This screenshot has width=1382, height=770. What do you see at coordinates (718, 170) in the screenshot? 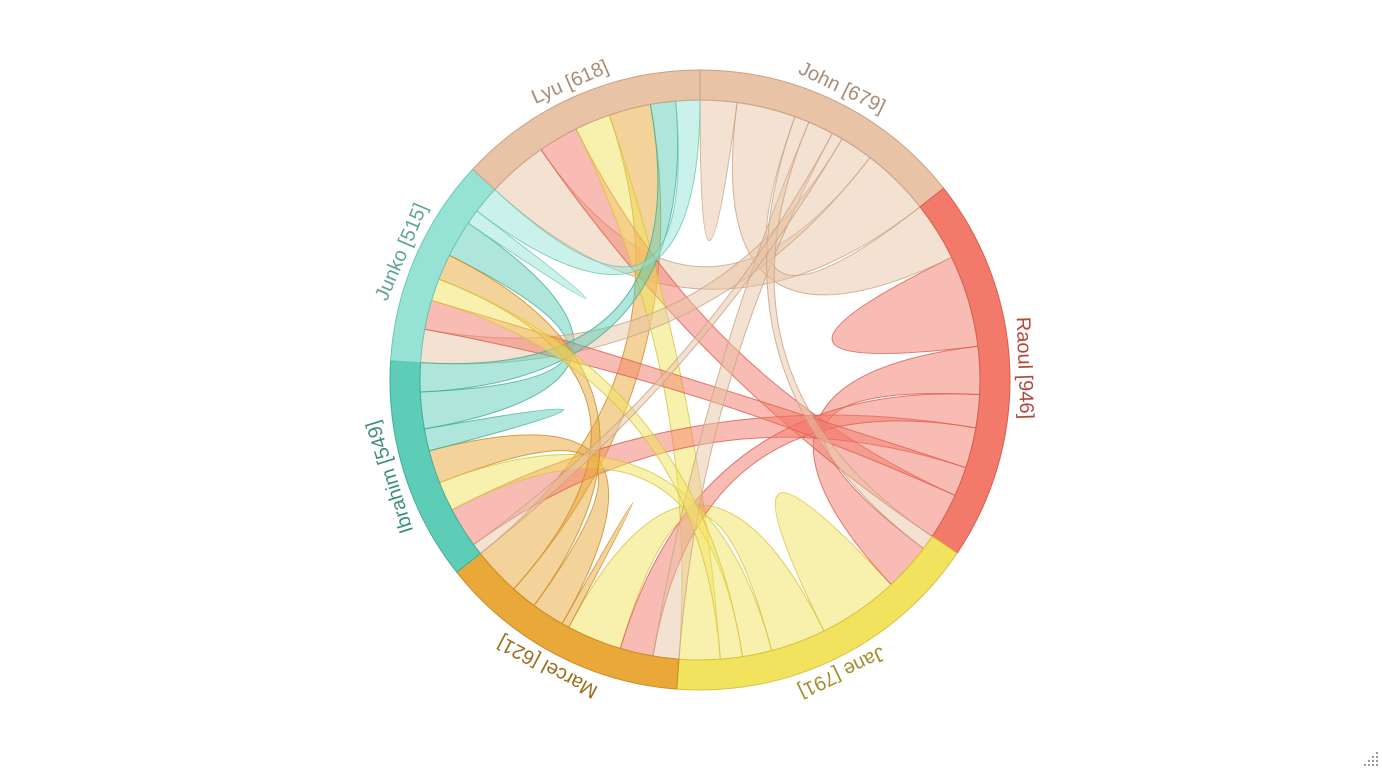
I see `chord-john-john` at bounding box center [718, 170].